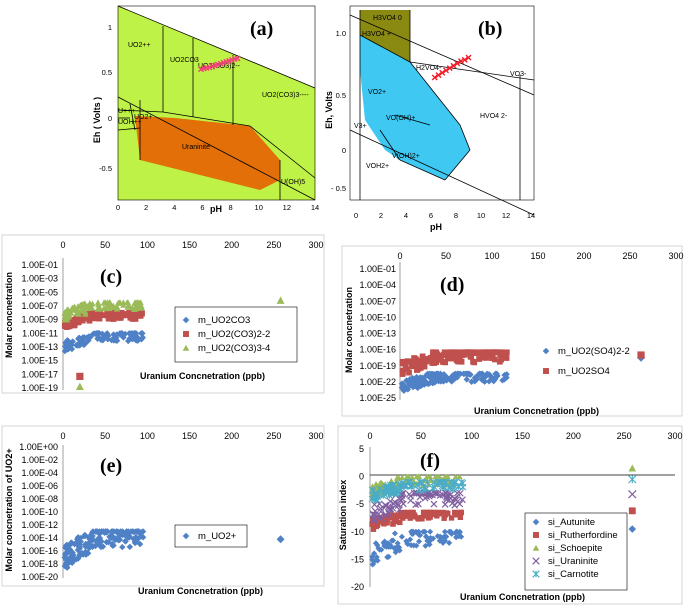  Describe the element at coordinates (583, 535) in the screenshot. I see `legend-entry: si_Rutherfordine` at that location.